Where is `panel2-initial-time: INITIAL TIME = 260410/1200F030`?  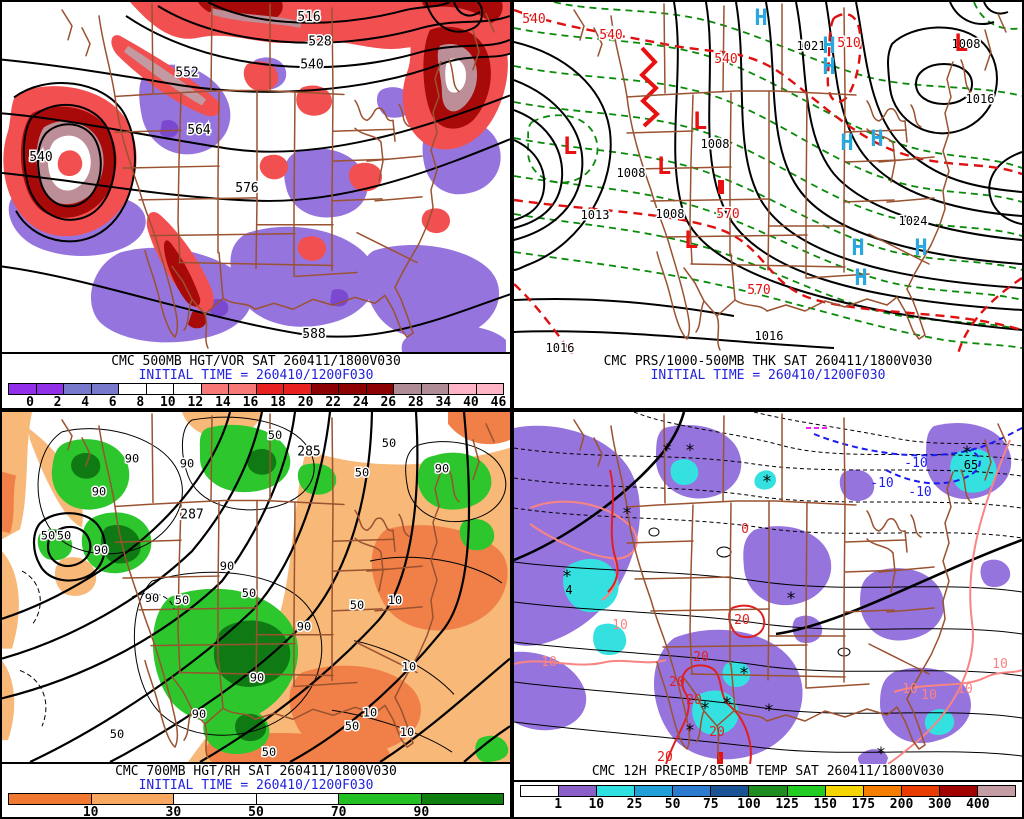
panel2-initial-time: INITIAL TIME = 260410/1200F030 is located at coordinates (768, 375).